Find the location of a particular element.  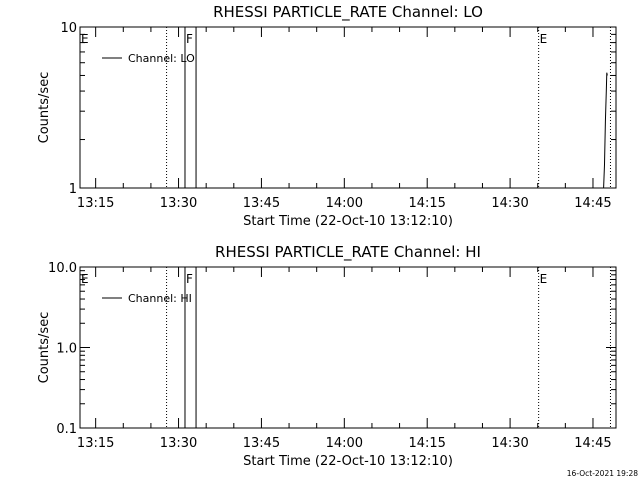

footer-timestamp: 16-Oct-2021 19:28 is located at coordinates (602, 473).